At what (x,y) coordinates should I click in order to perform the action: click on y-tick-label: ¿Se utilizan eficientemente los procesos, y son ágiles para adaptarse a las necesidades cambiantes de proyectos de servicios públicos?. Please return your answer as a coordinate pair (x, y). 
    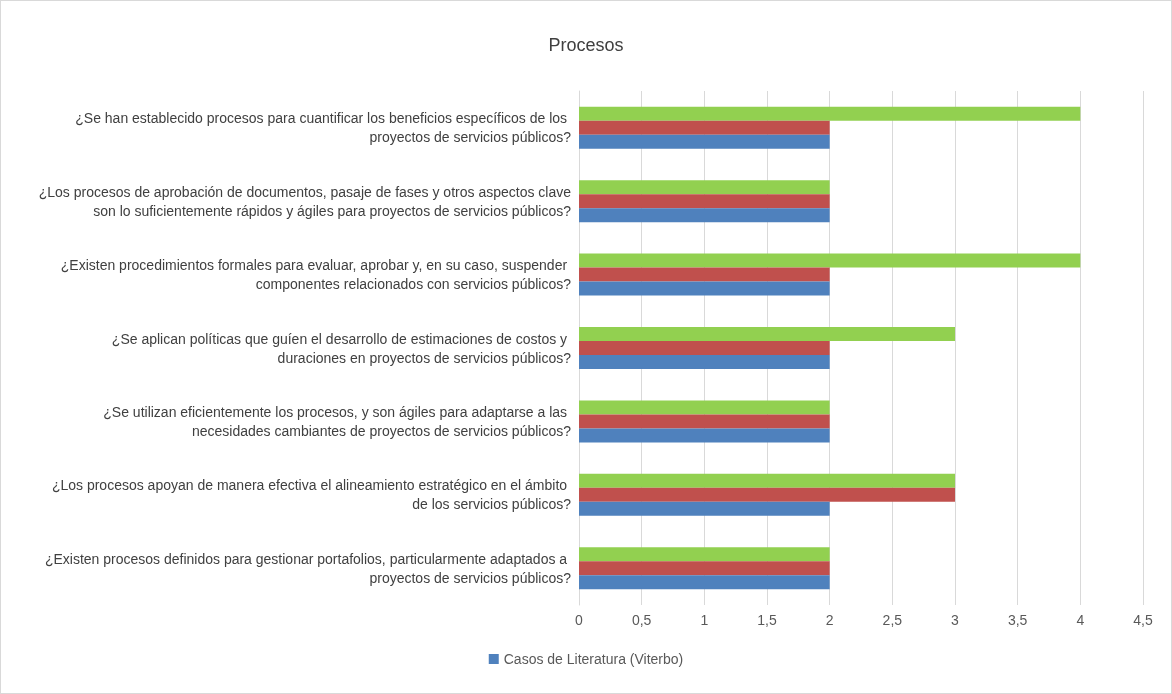
    Looking at the image, I should click on (337, 421).